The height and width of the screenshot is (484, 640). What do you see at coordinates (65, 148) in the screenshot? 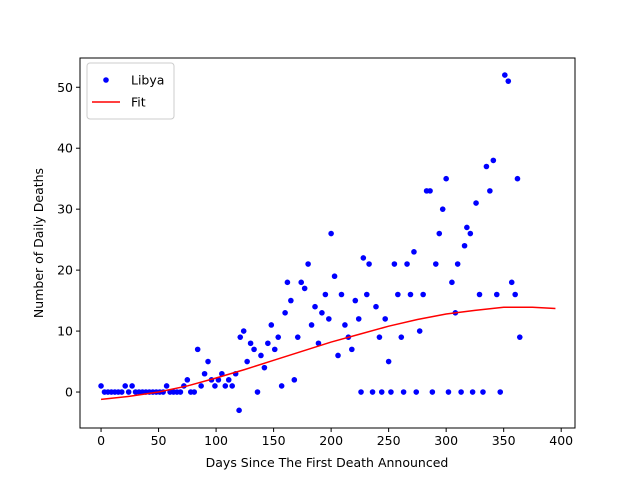
I see `y-tick-label: 40` at bounding box center [65, 148].